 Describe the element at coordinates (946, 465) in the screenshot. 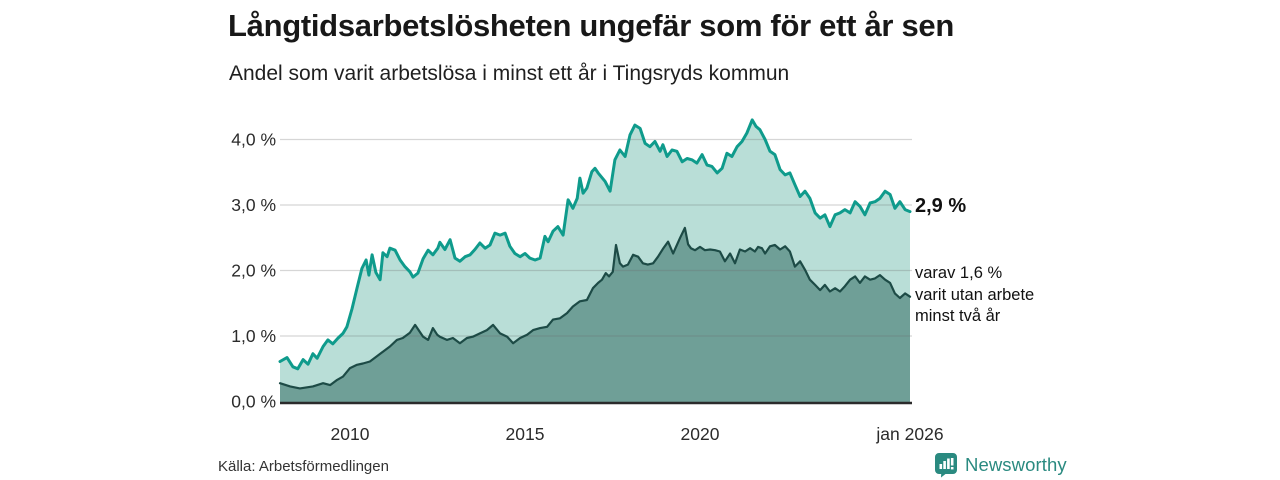

I see `newsworthy-icon` at that location.